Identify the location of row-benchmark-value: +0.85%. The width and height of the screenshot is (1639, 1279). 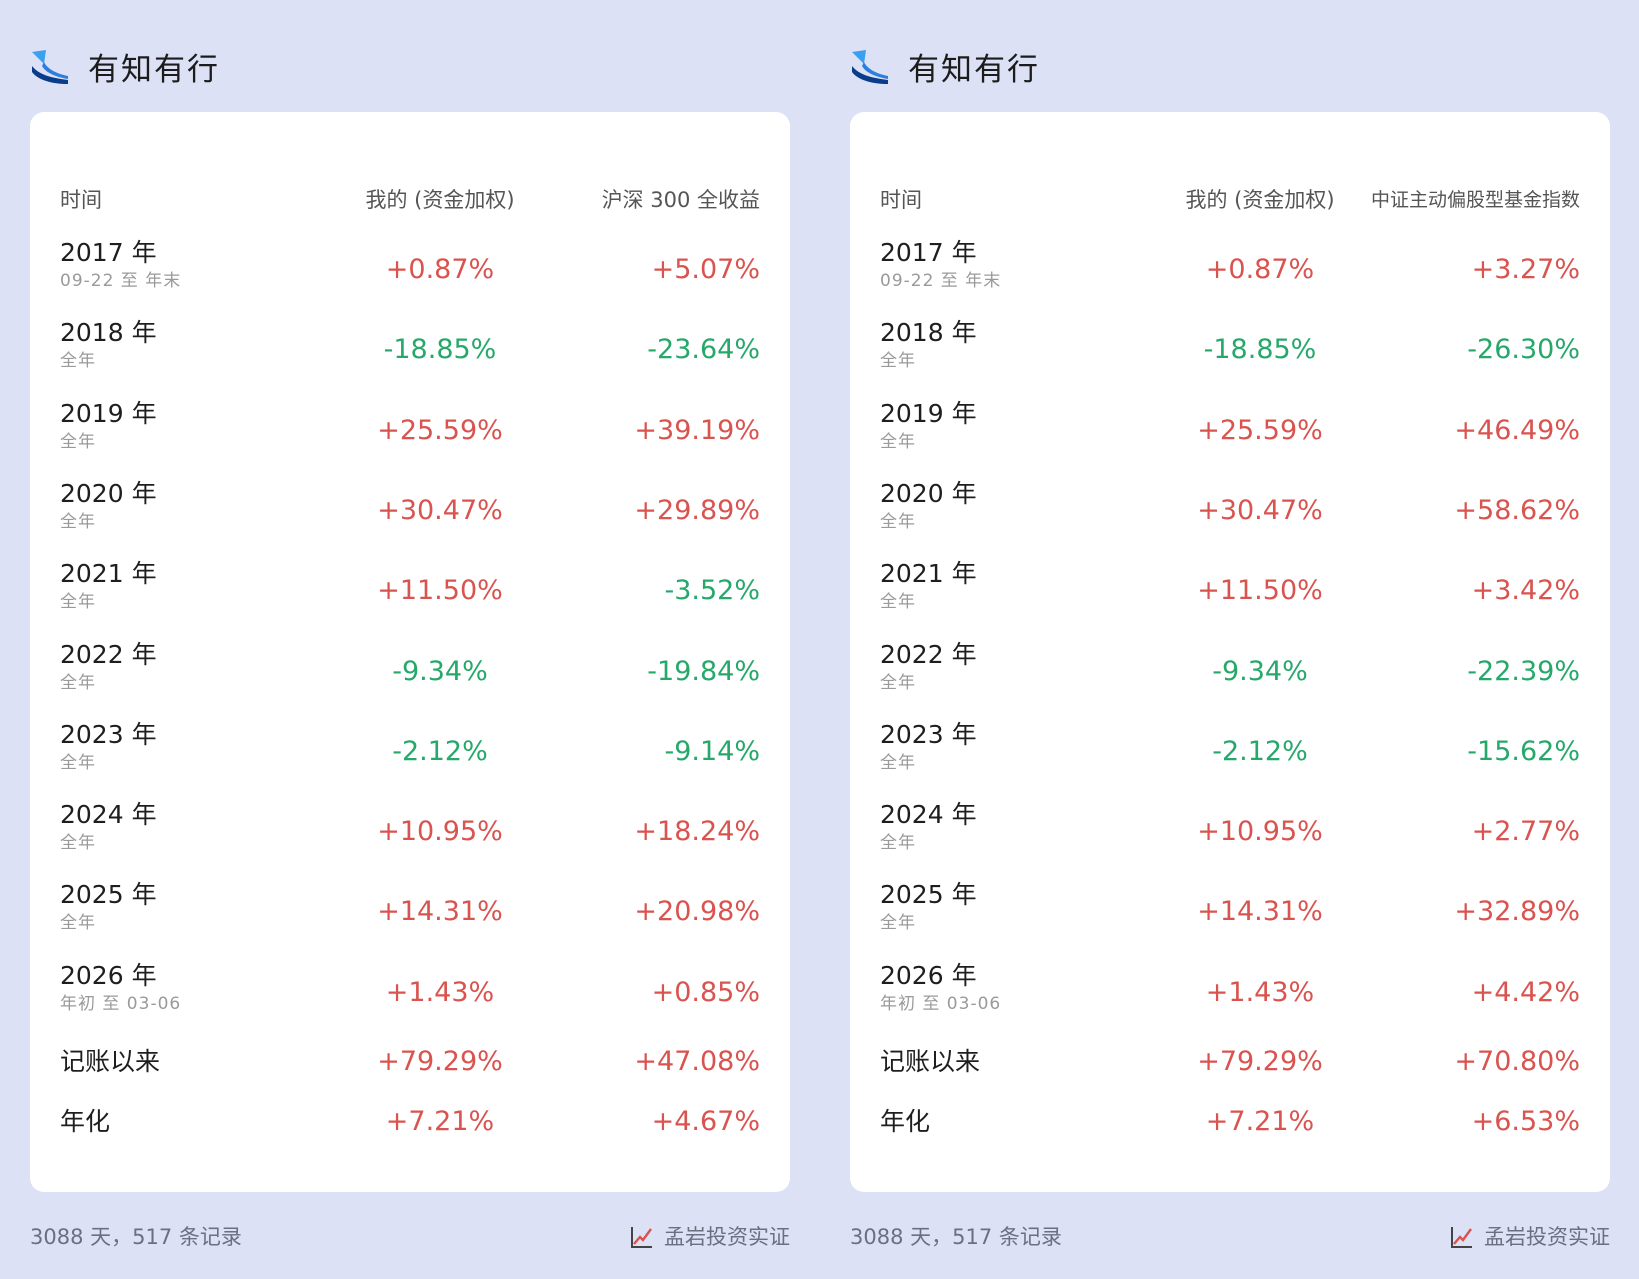
(705, 992).